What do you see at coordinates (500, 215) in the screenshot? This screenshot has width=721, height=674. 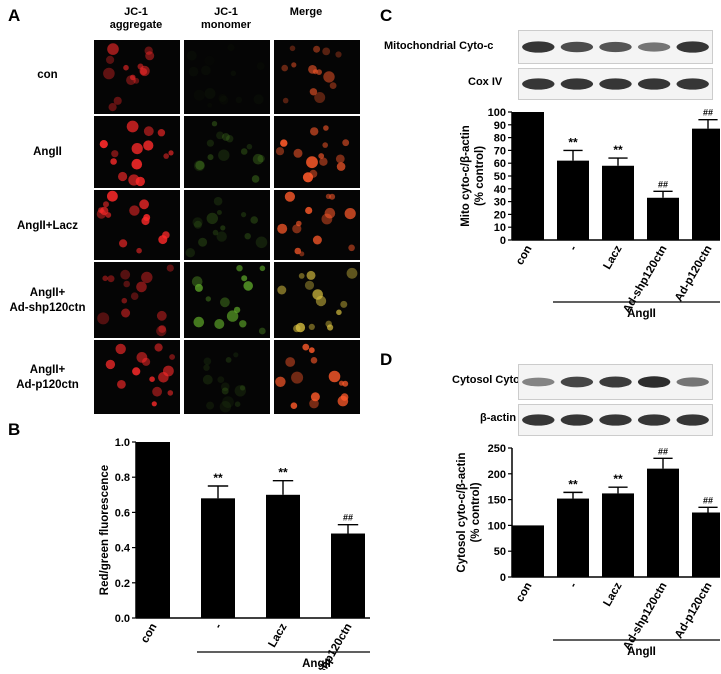 I see `y-tick-label: 20` at bounding box center [500, 215].